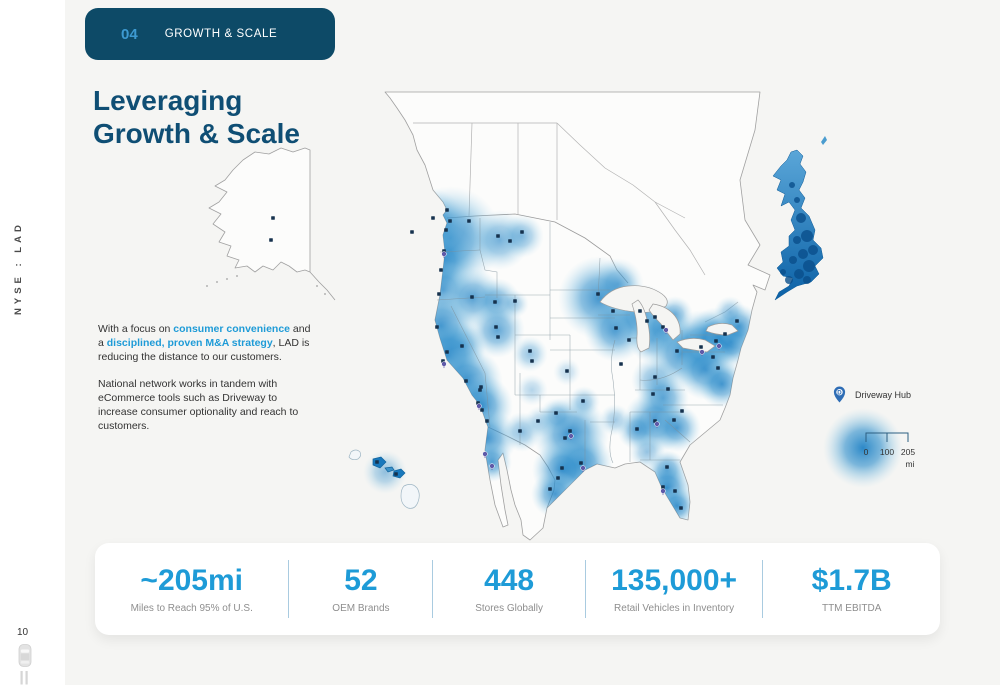 The height and width of the screenshot is (685, 1000). What do you see at coordinates (221, 34) in the screenshot?
I see `section-title: GROWTH & SCALE` at bounding box center [221, 34].